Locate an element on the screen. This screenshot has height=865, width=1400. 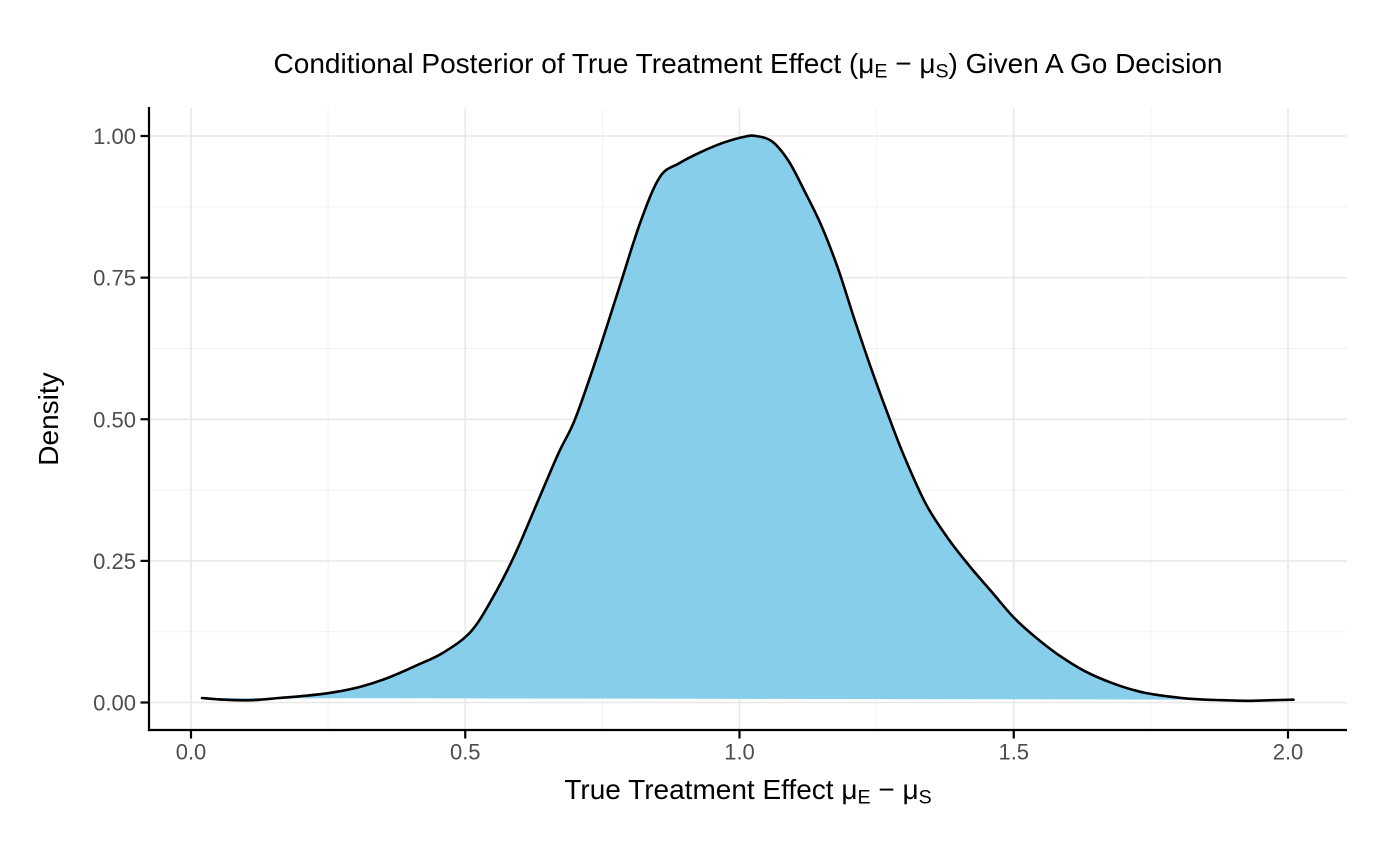
y-tick-label: 0.50 is located at coordinates (114, 419).